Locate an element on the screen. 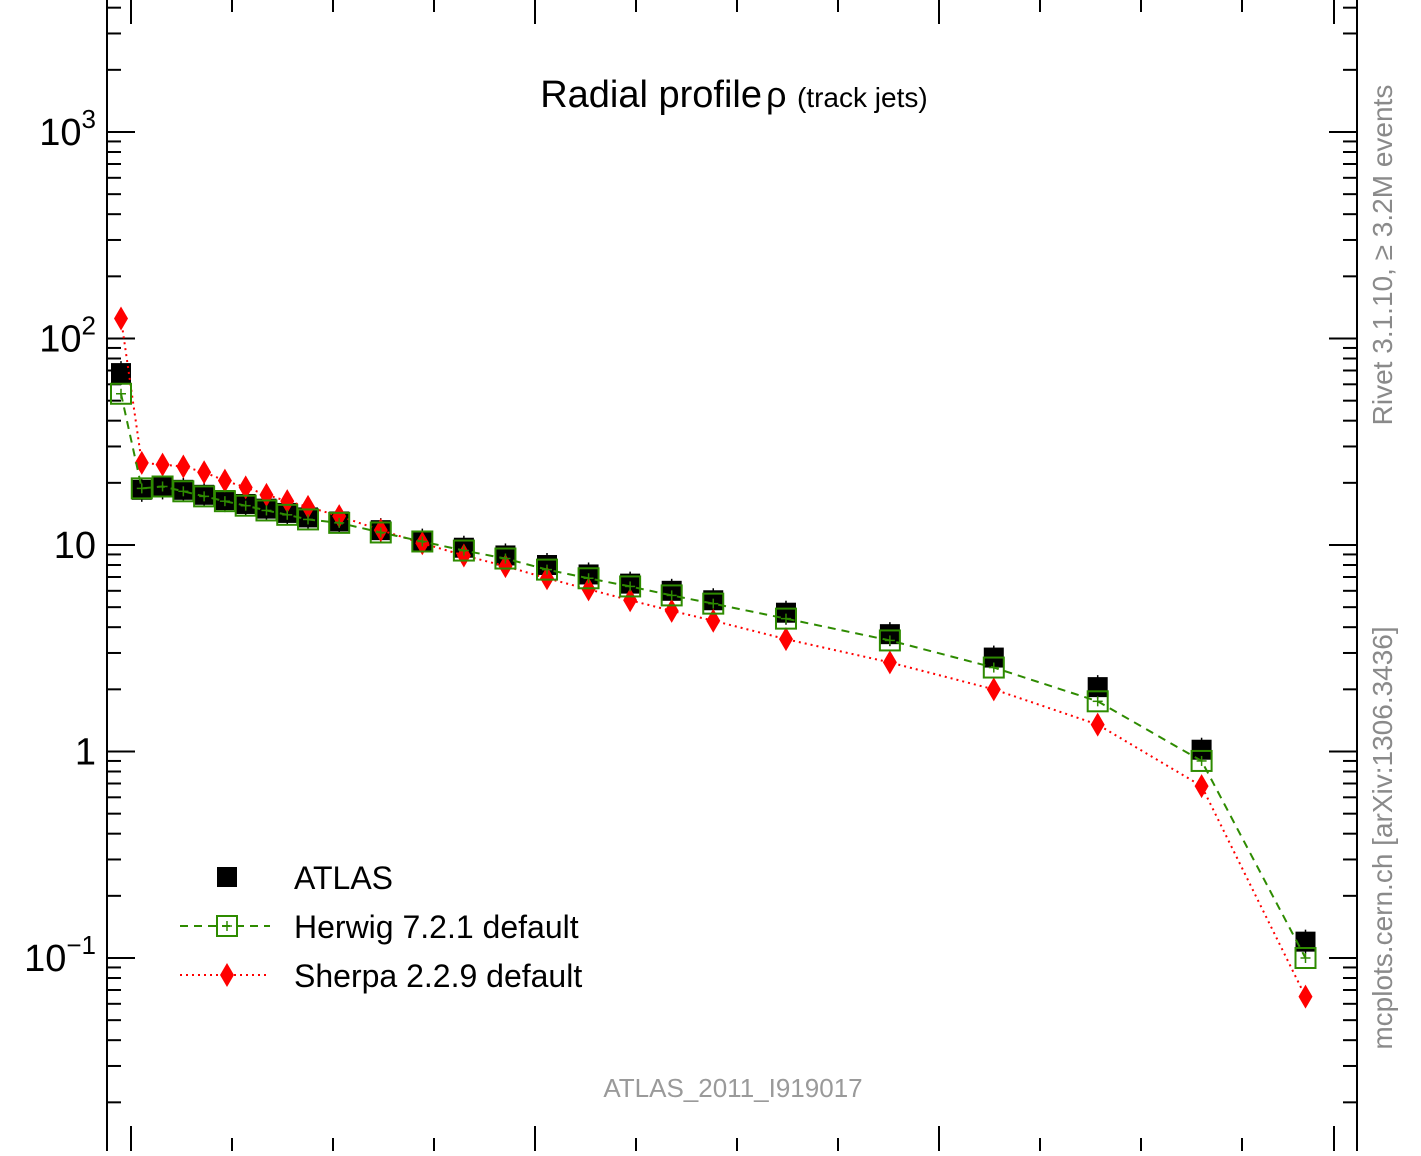 The height and width of the screenshot is (1156, 1421). y-tick-label: 10³ is located at coordinates (67, 129).